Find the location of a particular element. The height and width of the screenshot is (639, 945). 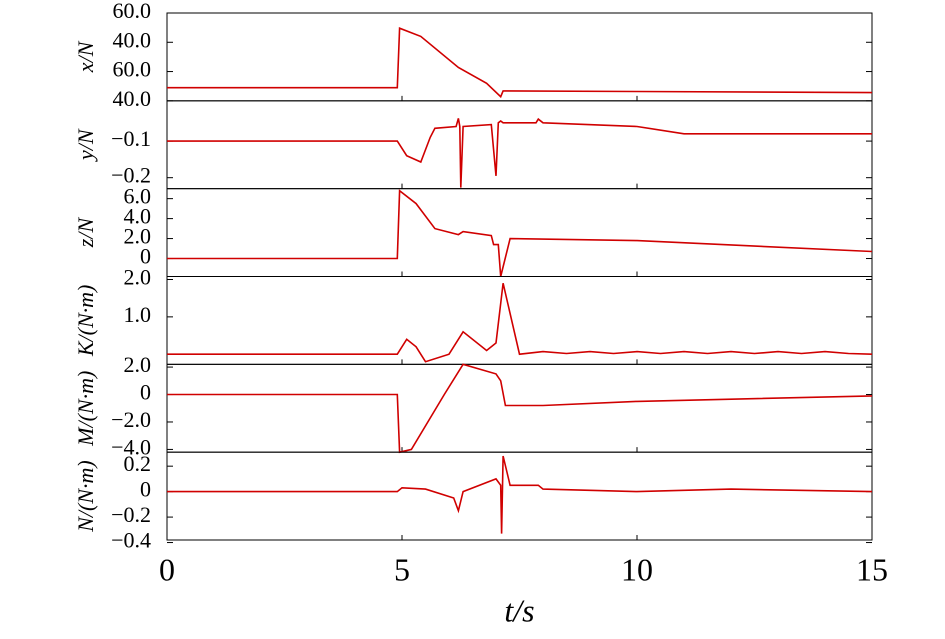

x-axis-label: t/s is located at coordinates (519, 610).